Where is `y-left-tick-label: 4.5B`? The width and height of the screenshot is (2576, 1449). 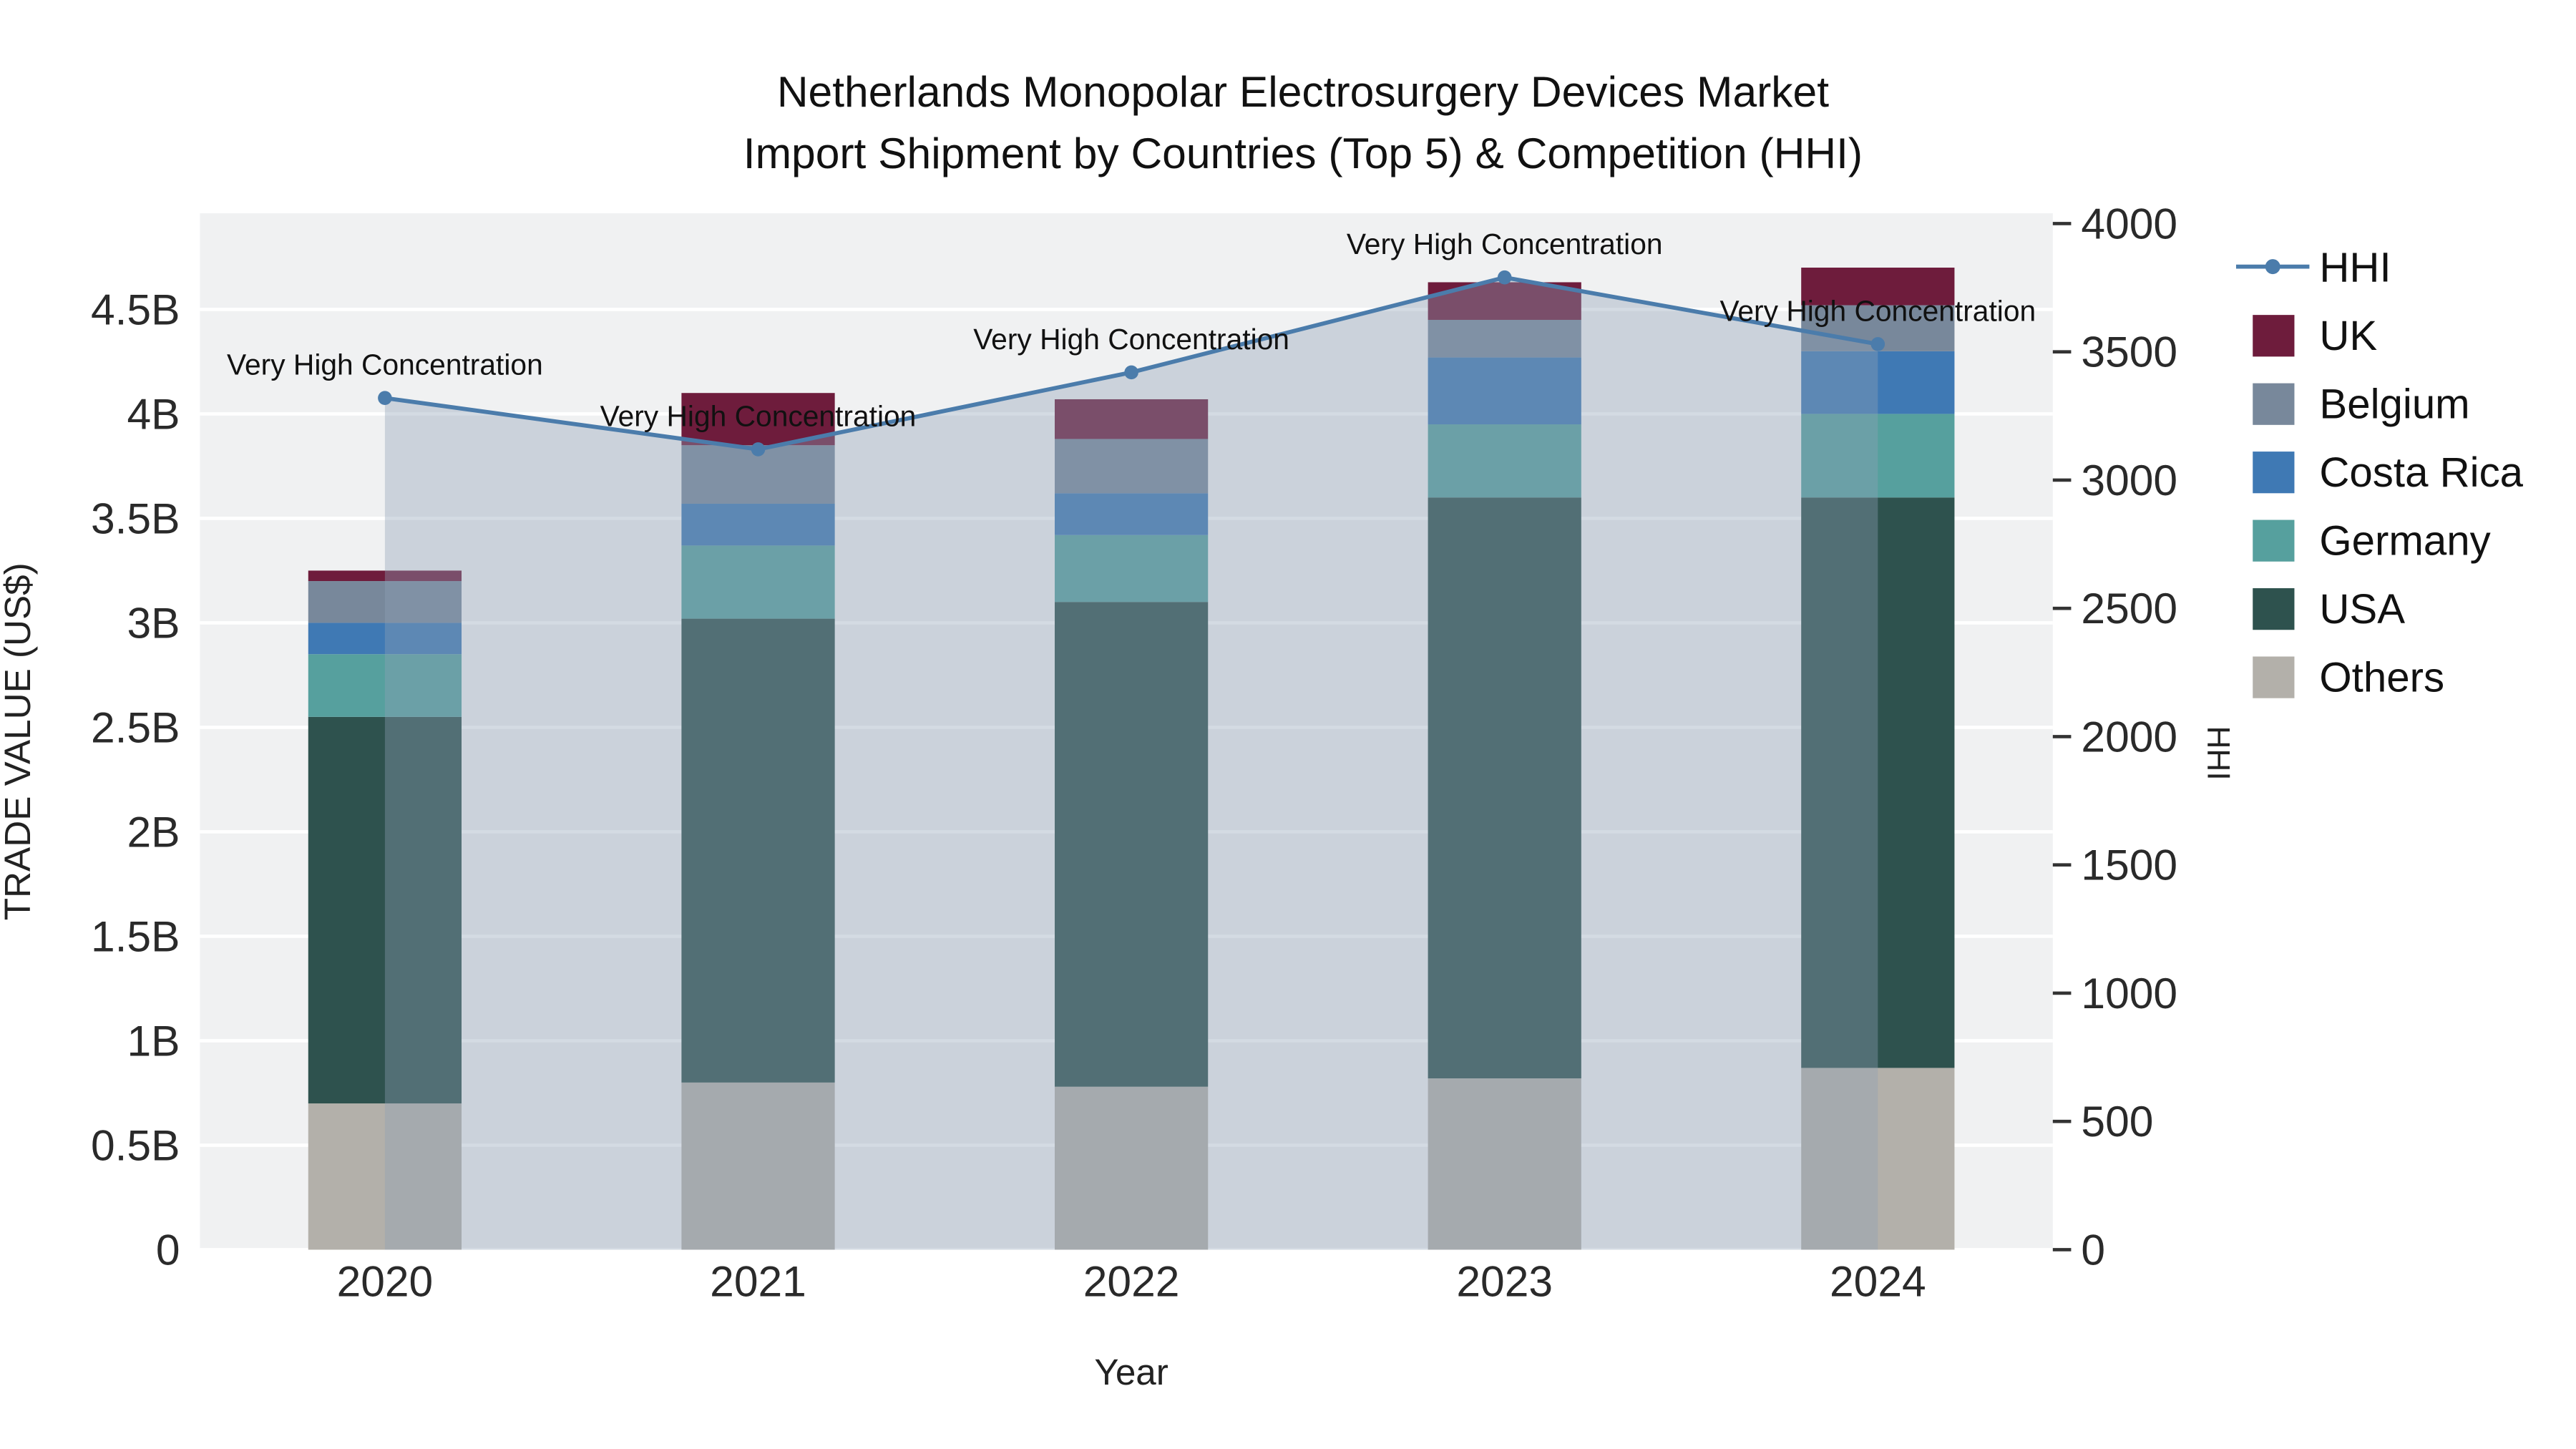 y-left-tick-label: 4.5B is located at coordinates (135, 309).